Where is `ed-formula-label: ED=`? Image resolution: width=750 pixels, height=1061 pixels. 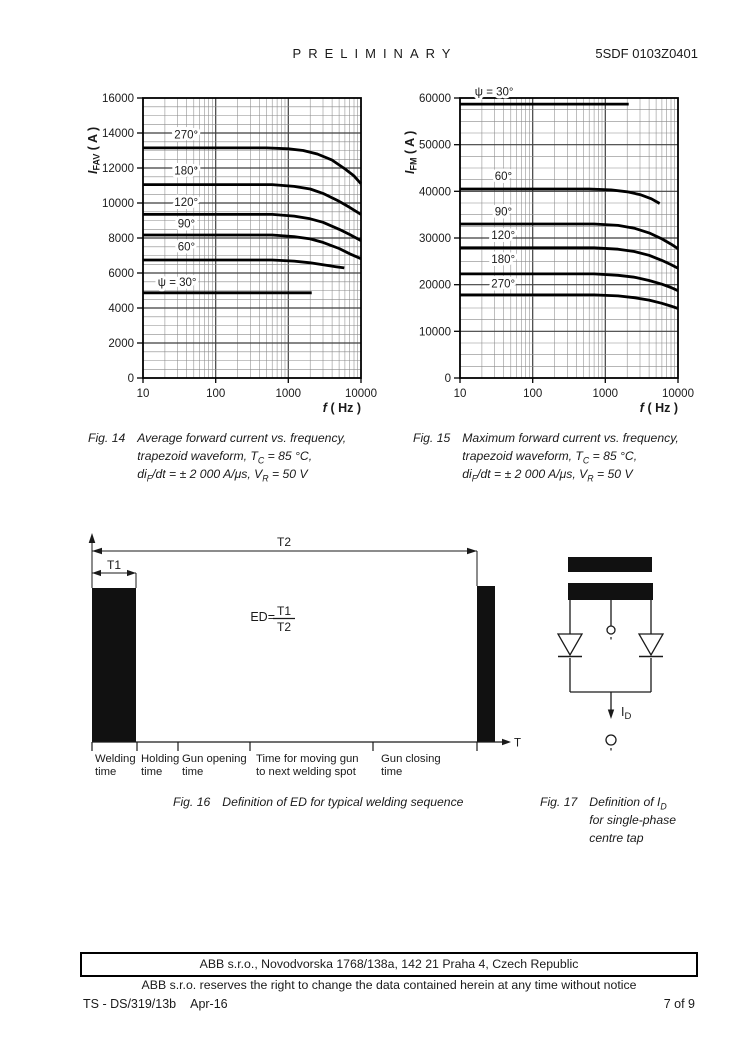
ed-formula-label: ED= is located at coordinates (262, 617).